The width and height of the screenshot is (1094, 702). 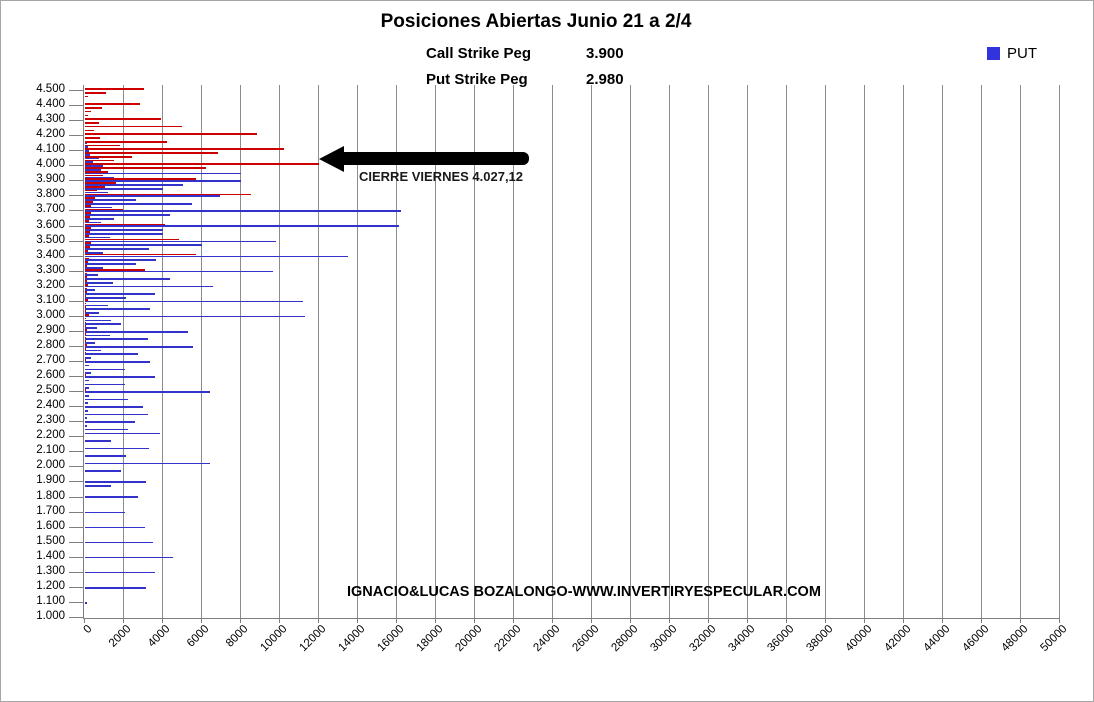 What do you see at coordinates (50, 390) in the screenshot?
I see `y-axis-label: 2.500` at bounding box center [50, 390].